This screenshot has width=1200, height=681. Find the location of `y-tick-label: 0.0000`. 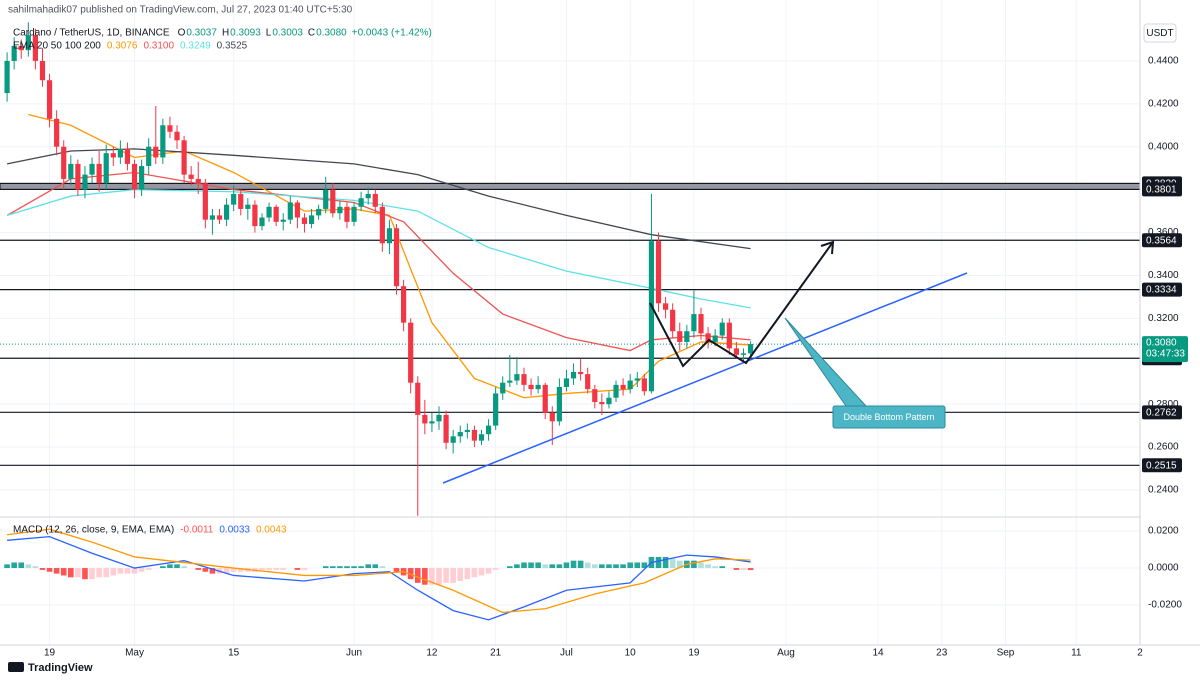

y-tick-label: 0.0000 is located at coordinates (1163, 568).